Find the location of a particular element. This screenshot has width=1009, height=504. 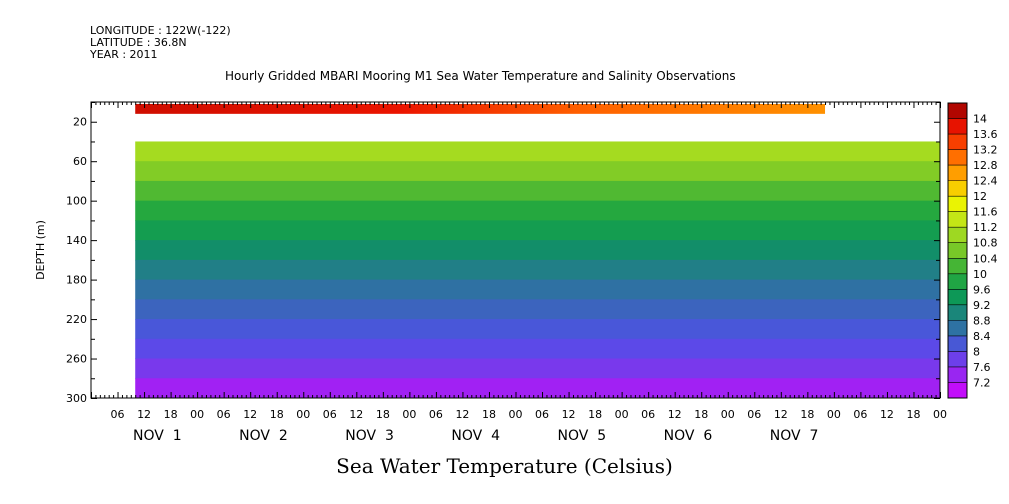

colorbar-tick-label: 10 is located at coordinates (980, 274).